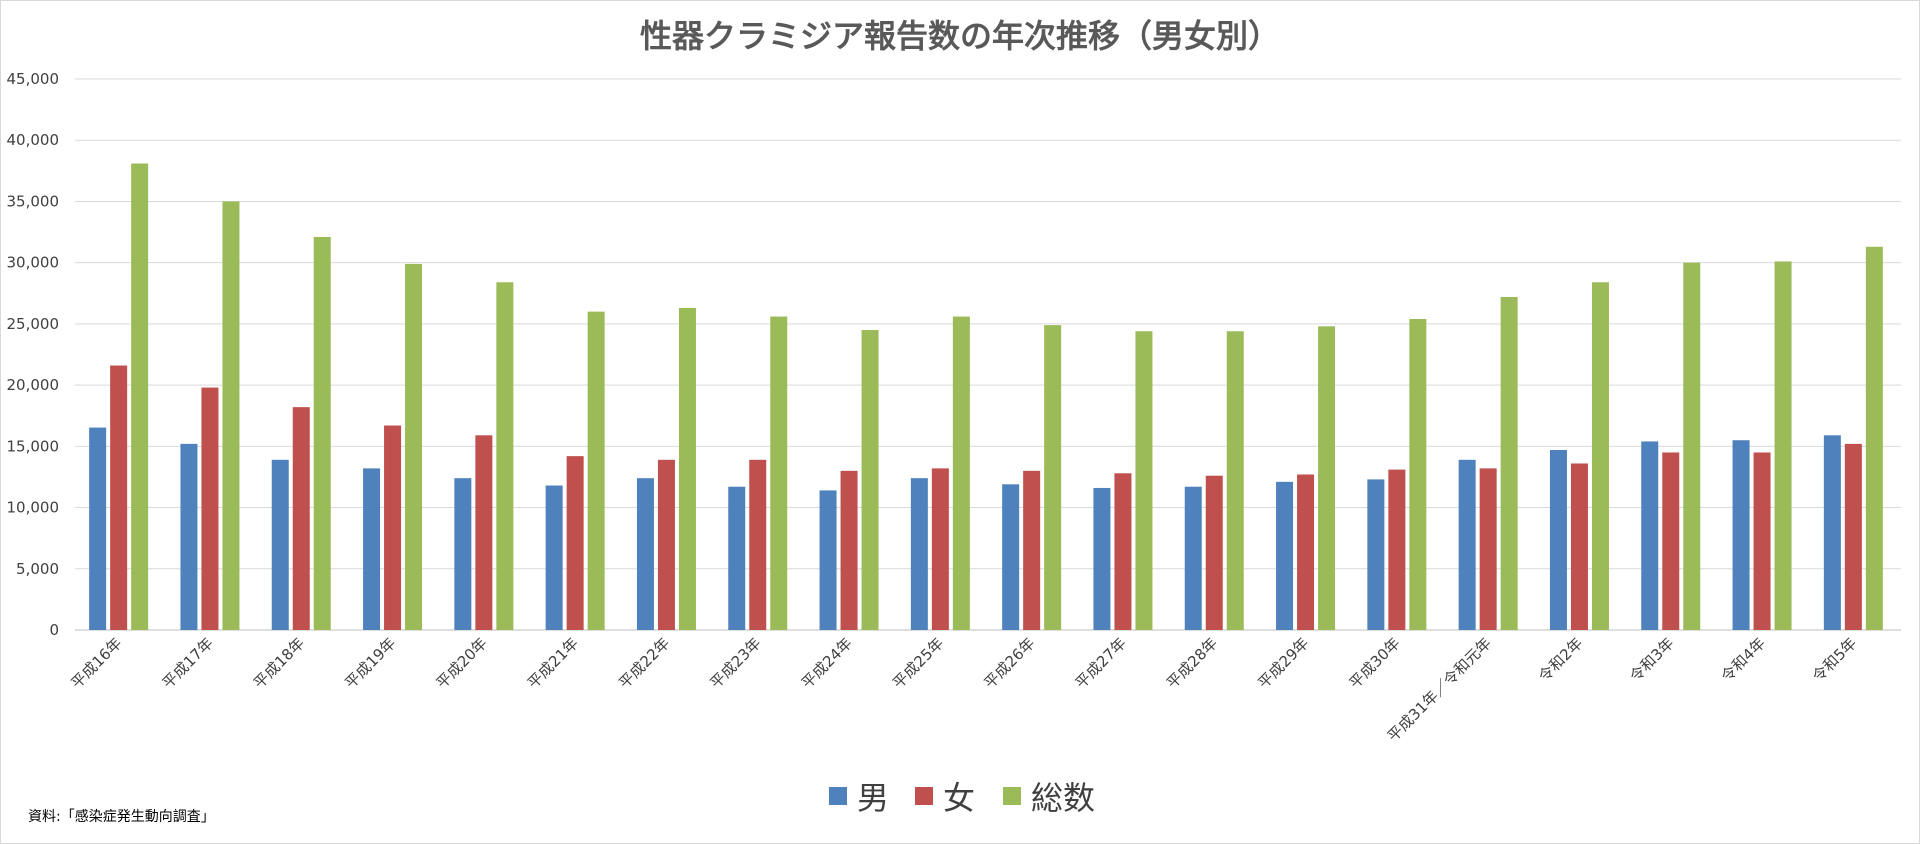 Image resolution: width=1920 pixels, height=844 pixels. I want to click on y-tick-label: 0, so click(54, 630).